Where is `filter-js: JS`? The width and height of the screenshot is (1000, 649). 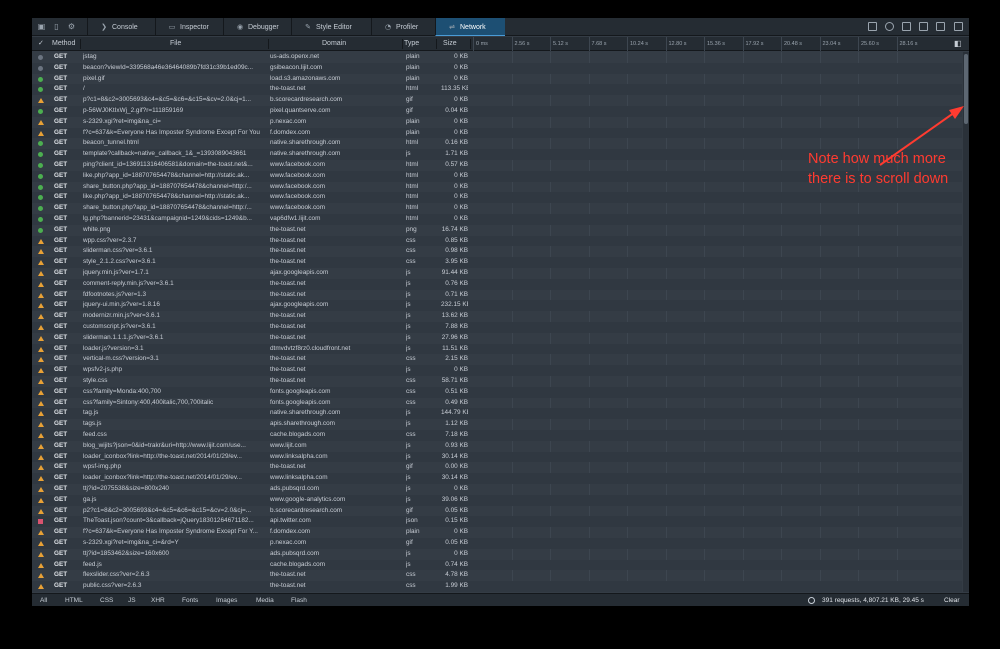 filter-js: JS is located at coordinates (132, 600).